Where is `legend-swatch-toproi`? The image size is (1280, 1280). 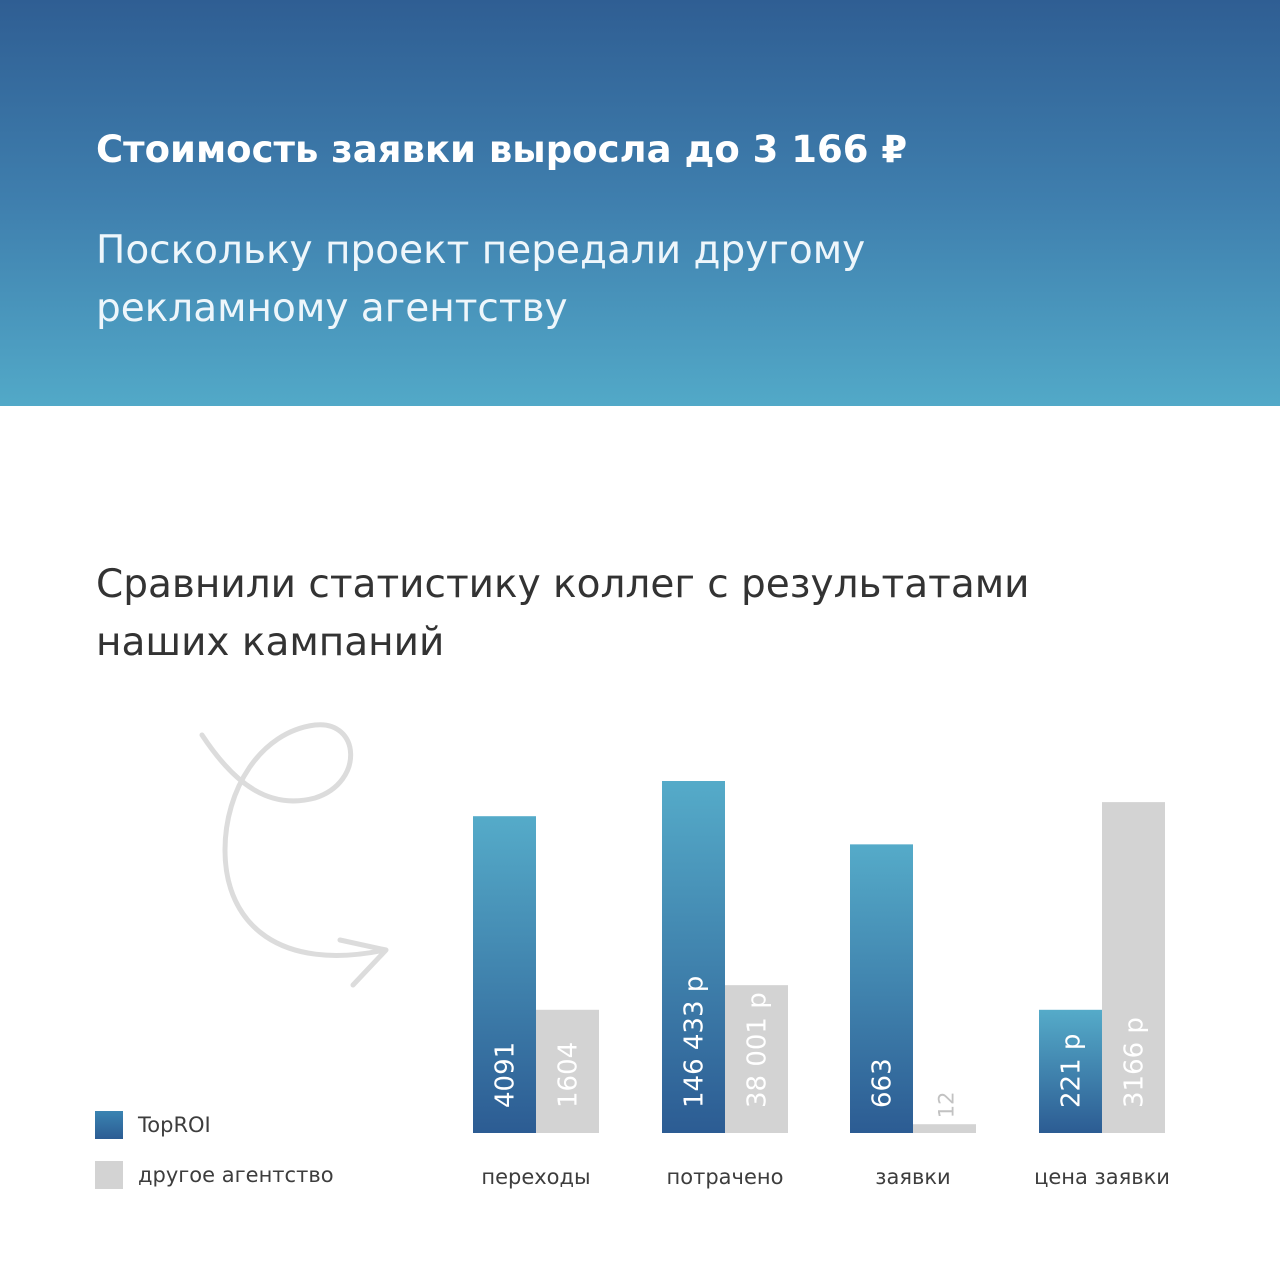 legend-swatch-toproi is located at coordinates (109, 1125).